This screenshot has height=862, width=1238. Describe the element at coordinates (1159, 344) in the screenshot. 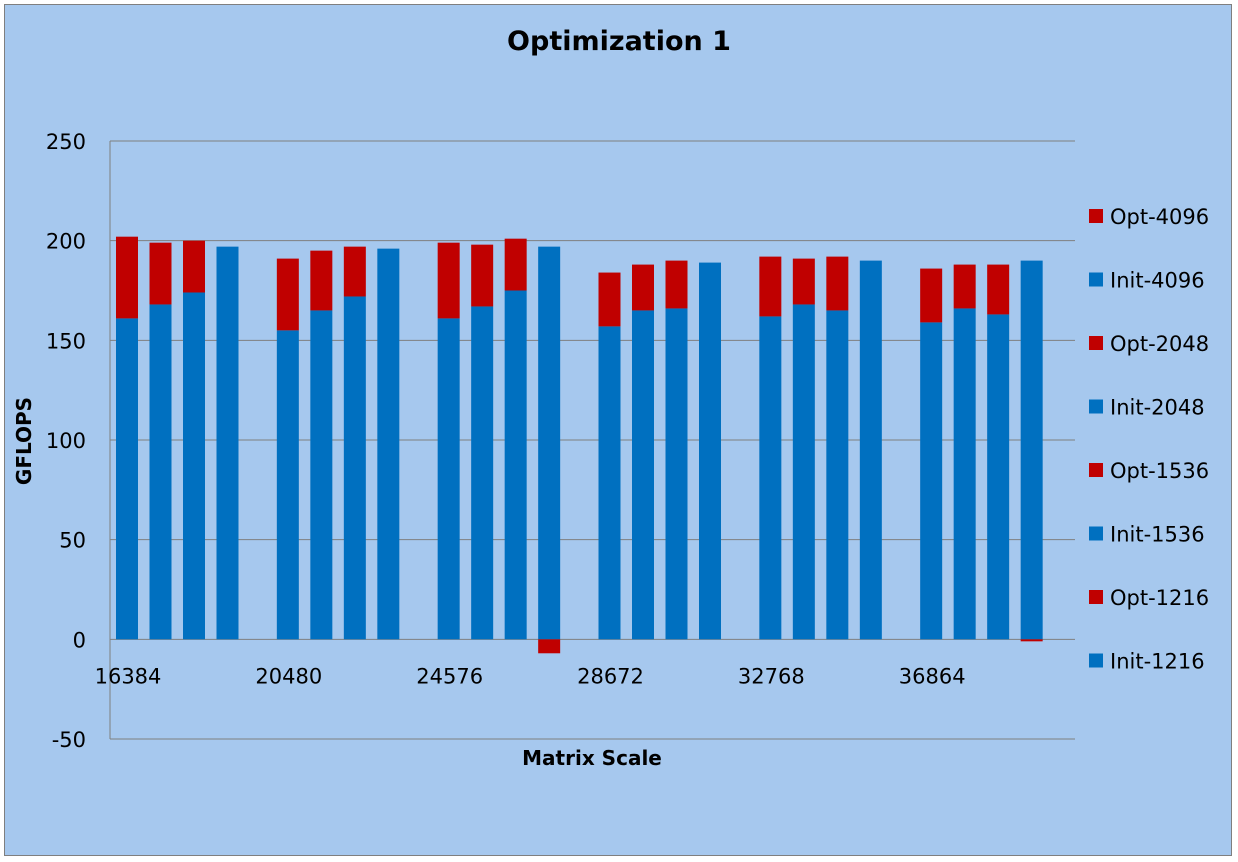

I see `legend-label: Opt-2048` at that location.